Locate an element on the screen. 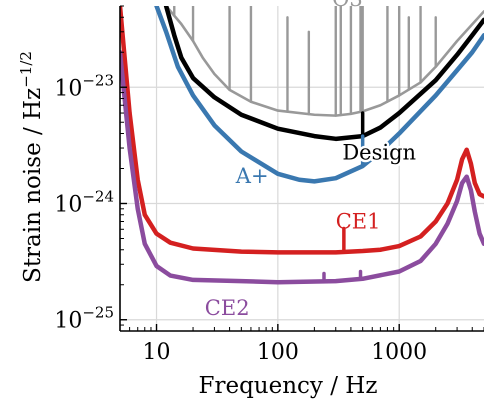 The image size is (484, 402). x-tick-label-0: 10 is located at coordinates (157, 352).